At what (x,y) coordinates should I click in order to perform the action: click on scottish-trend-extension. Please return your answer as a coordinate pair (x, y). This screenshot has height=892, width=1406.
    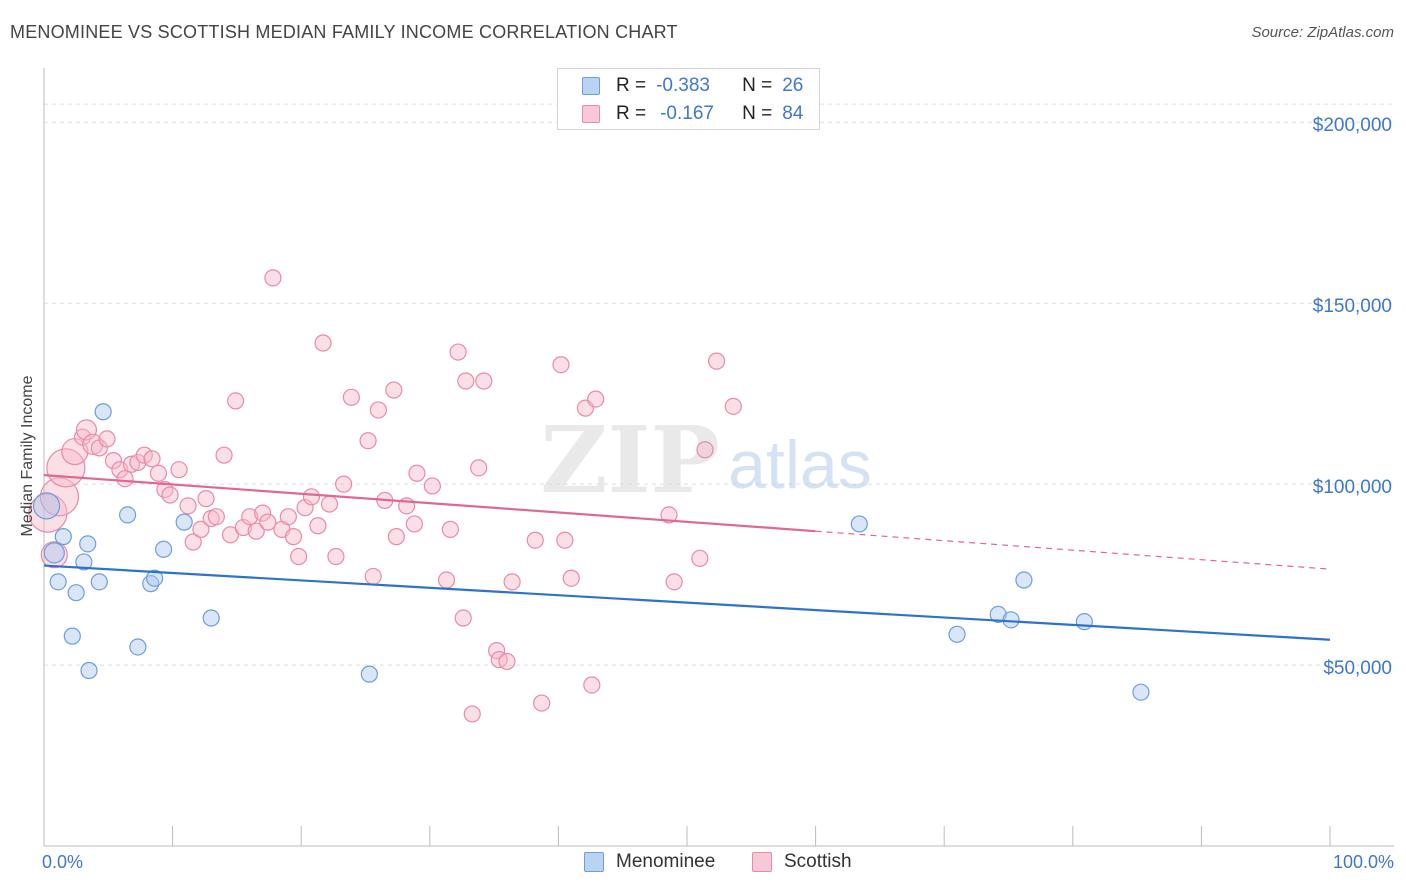
    Looking at the image, I should click on (1073, 550).